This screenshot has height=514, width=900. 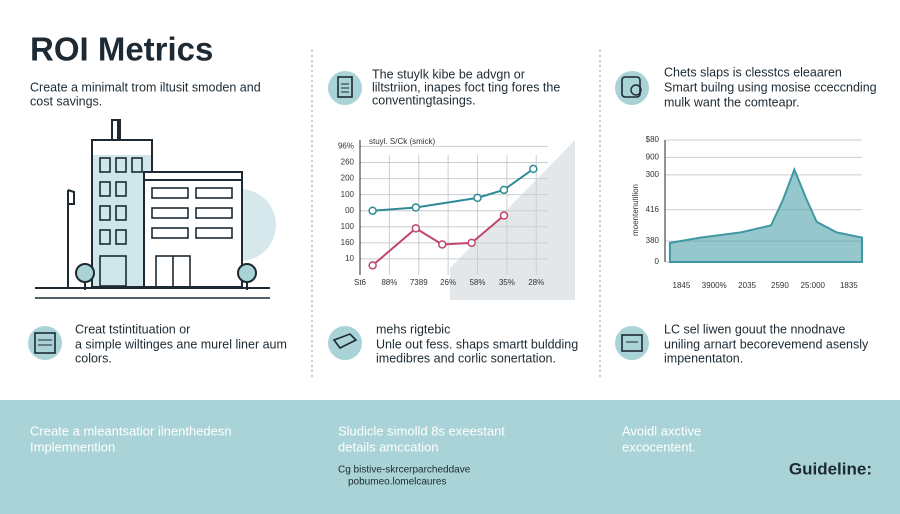 I want to click on x-tick-label: 28%, so click(x=536, y=282).